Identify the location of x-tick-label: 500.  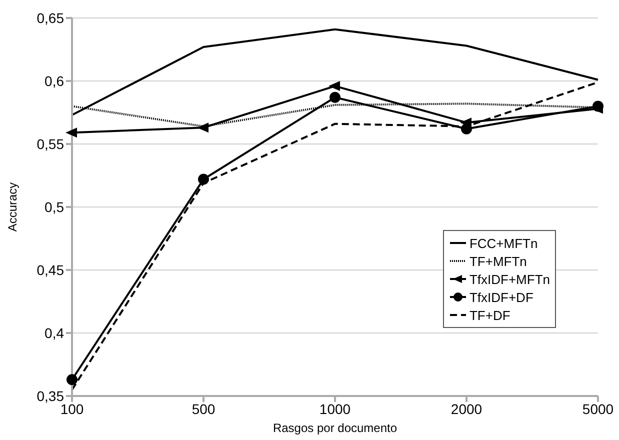
(204, 408).